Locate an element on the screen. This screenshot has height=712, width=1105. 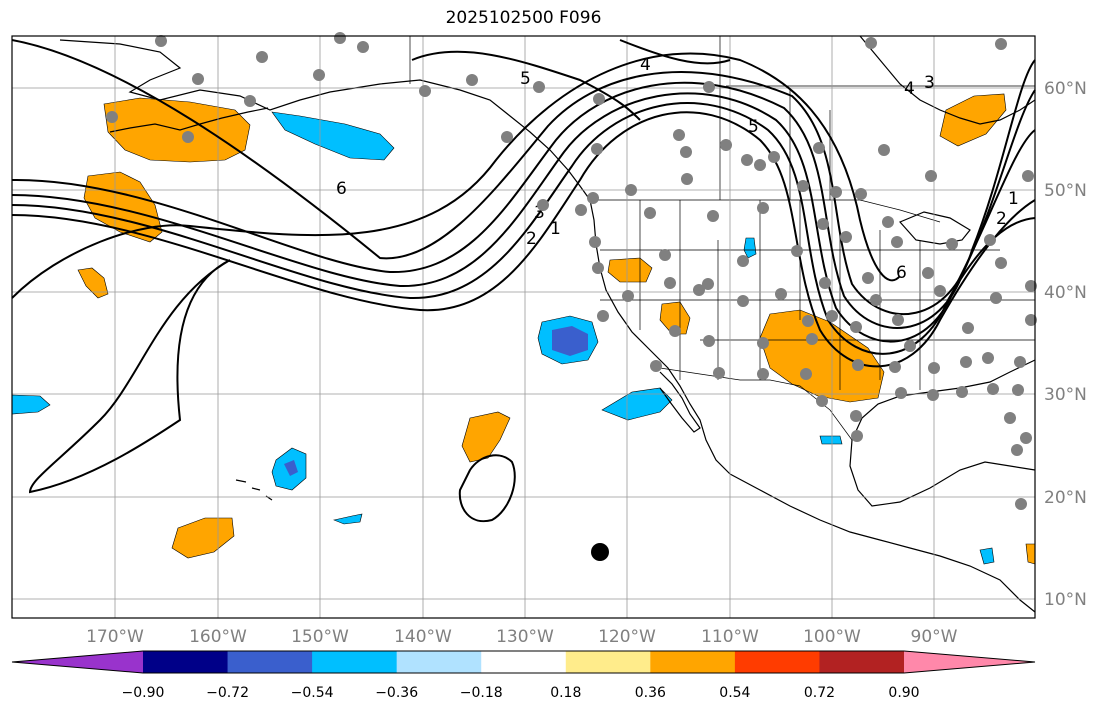
contour-label-5: 5 is located at coordinates (753, 127).